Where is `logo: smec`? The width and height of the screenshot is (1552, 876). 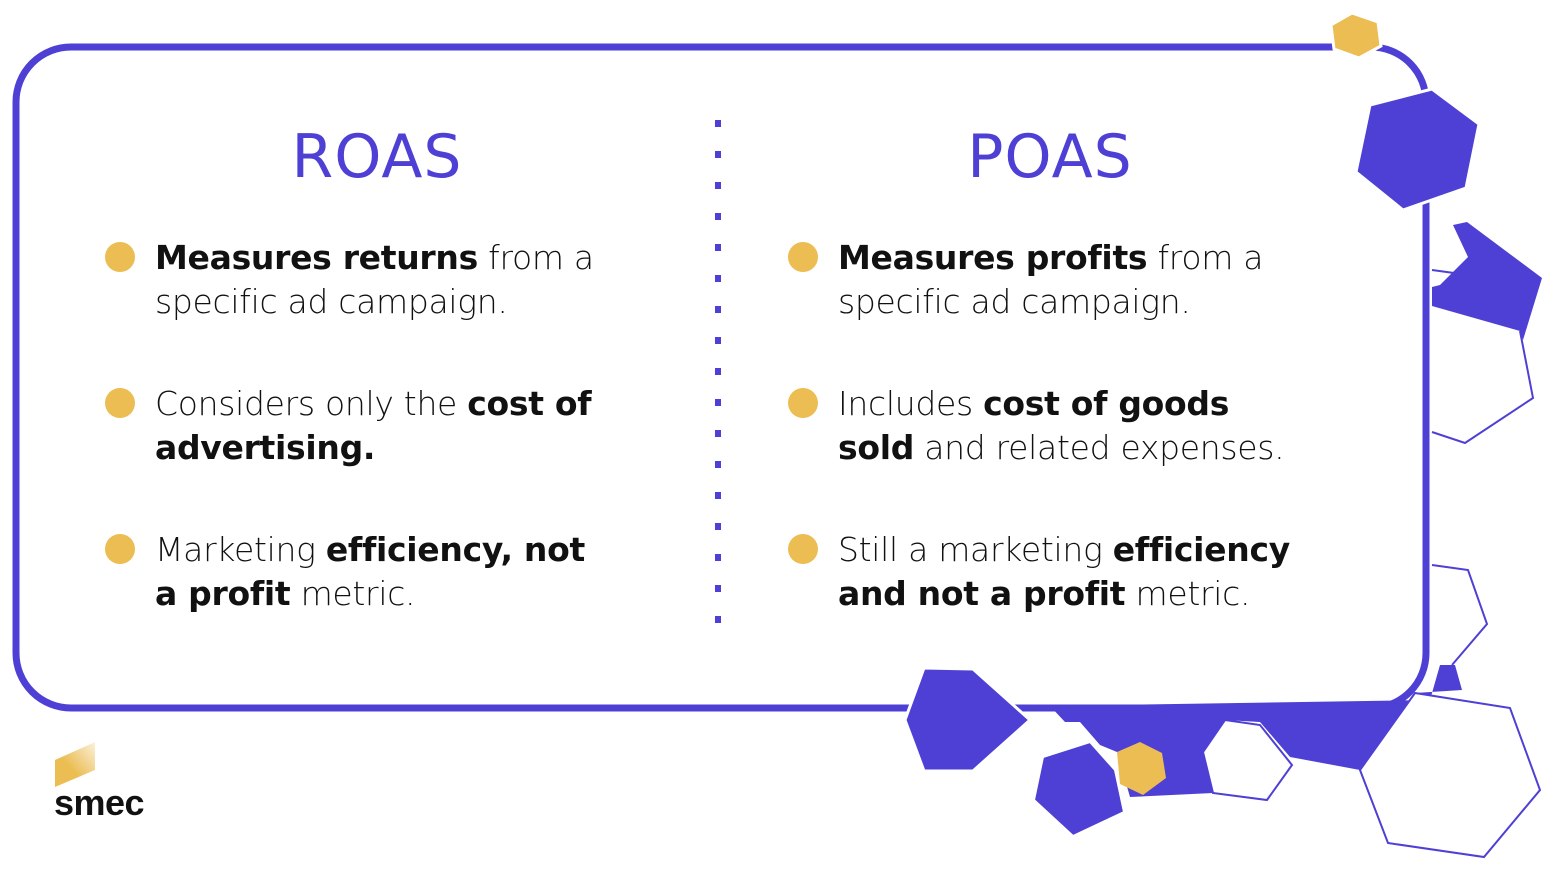 logo: smec is located at coordinates (99, 802).